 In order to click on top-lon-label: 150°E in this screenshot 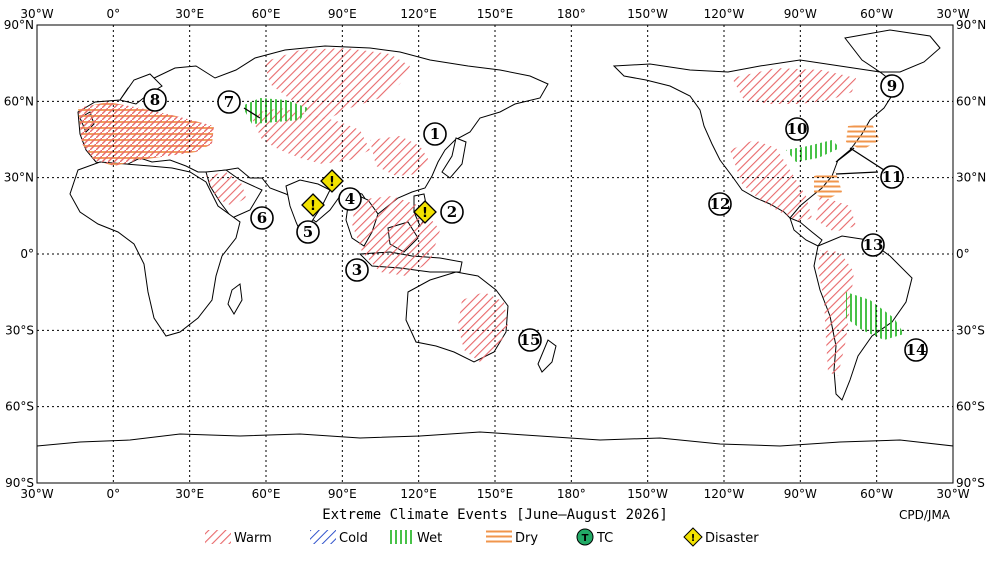, I will do `click(495, 14)`.